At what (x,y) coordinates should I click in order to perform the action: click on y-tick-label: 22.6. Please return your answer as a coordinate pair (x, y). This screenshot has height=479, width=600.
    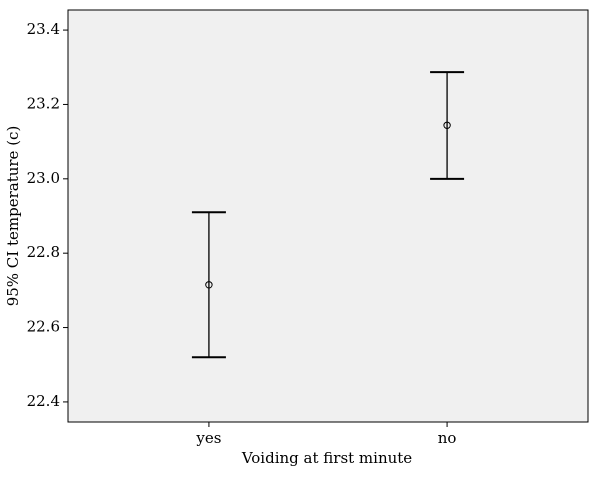
    Looking at the image, I should click on (43, 327).